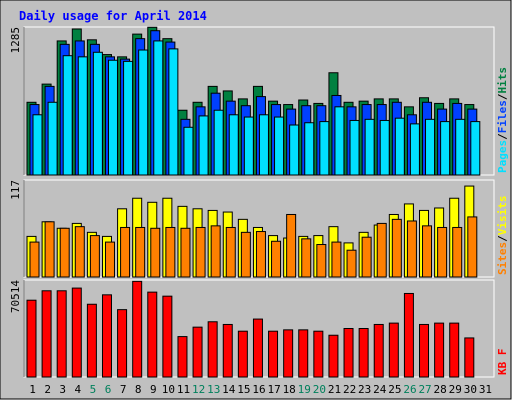 The width and height of the screenshot is (512, 400). I want to click on x-tick-label: 9, so click(153, 389).